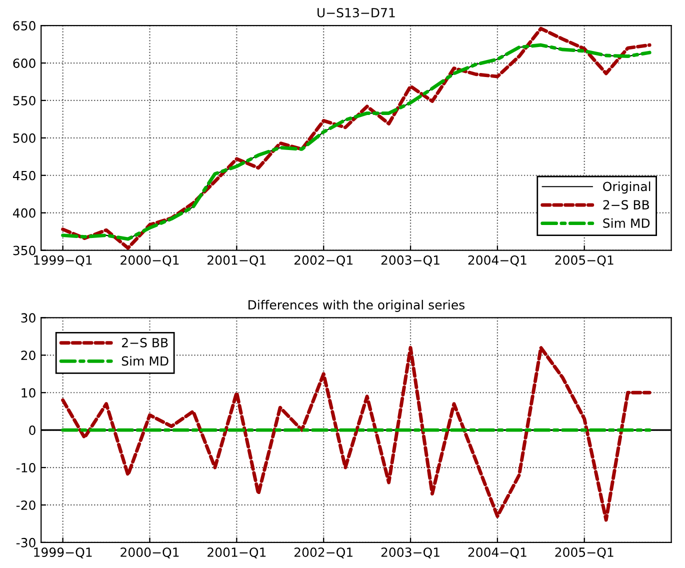 This screenshot has width=685, height=568. What do you see at coordinates (24, 213) in the screenshot?
I see `y-tick-label: 400` at bounding box center [24, 213].